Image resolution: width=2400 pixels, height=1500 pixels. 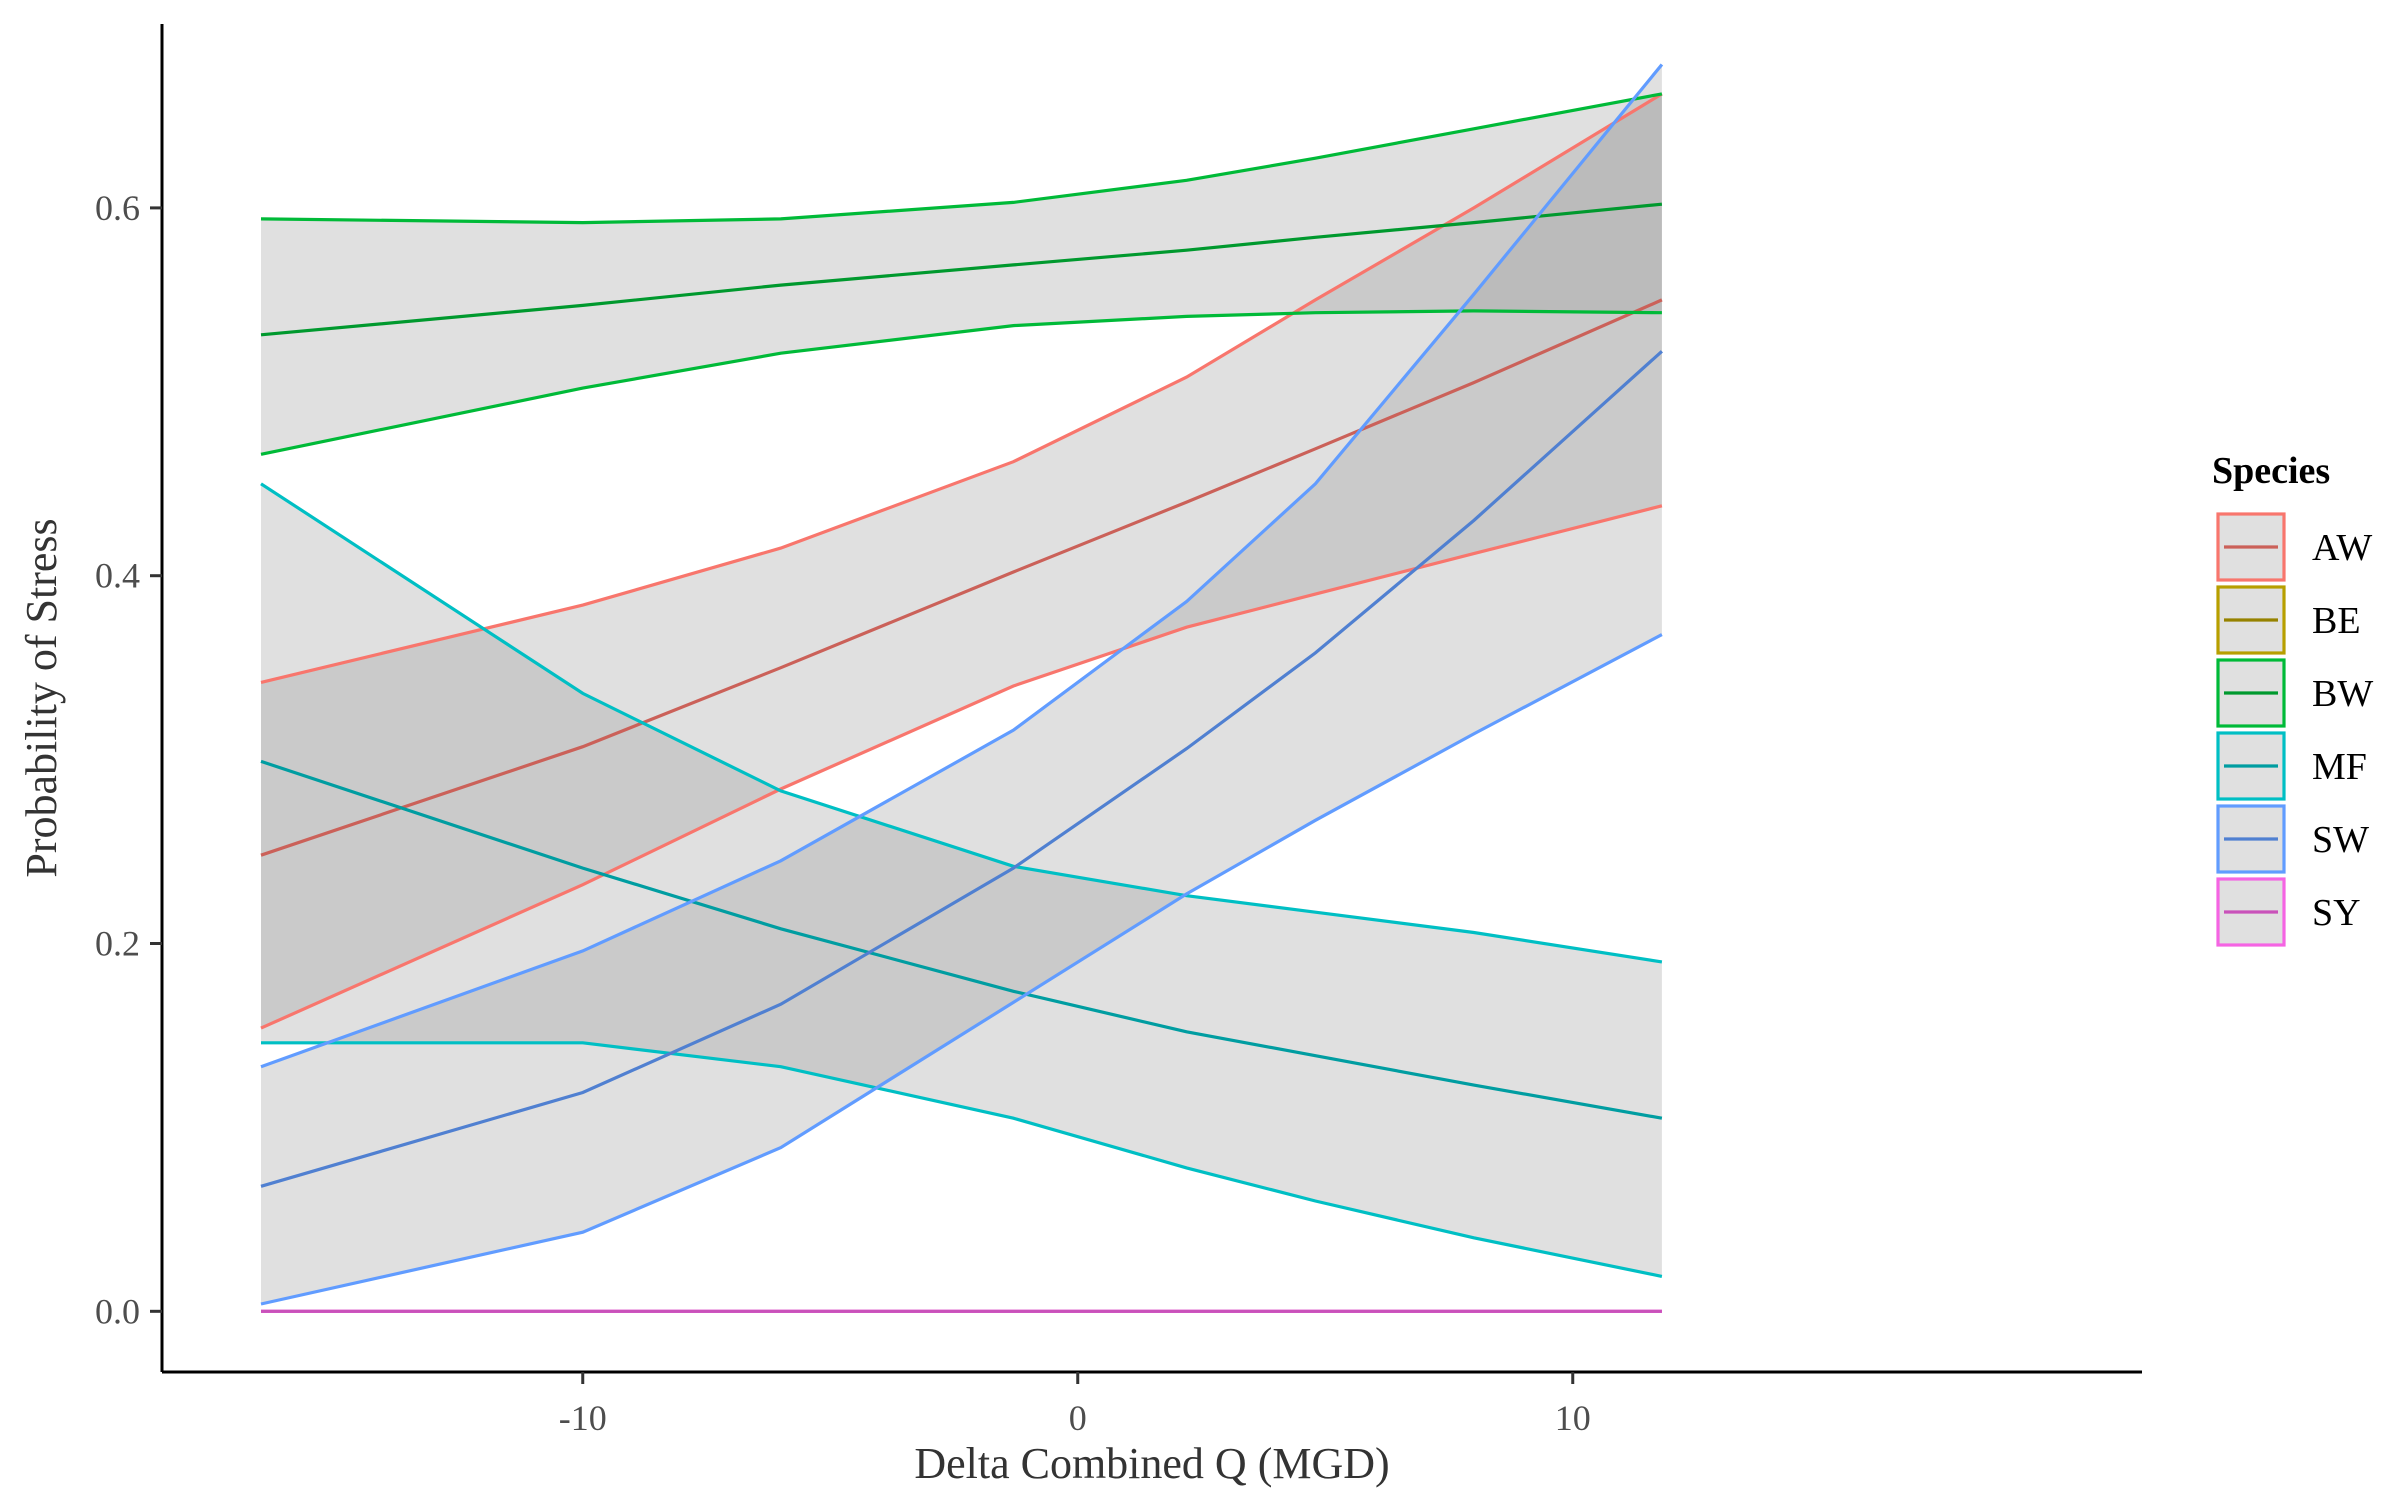 What do you see at coordinates (2271, 471) in the screenshot?
I see `legend-title: Species` at bounding box center [2271, 471].